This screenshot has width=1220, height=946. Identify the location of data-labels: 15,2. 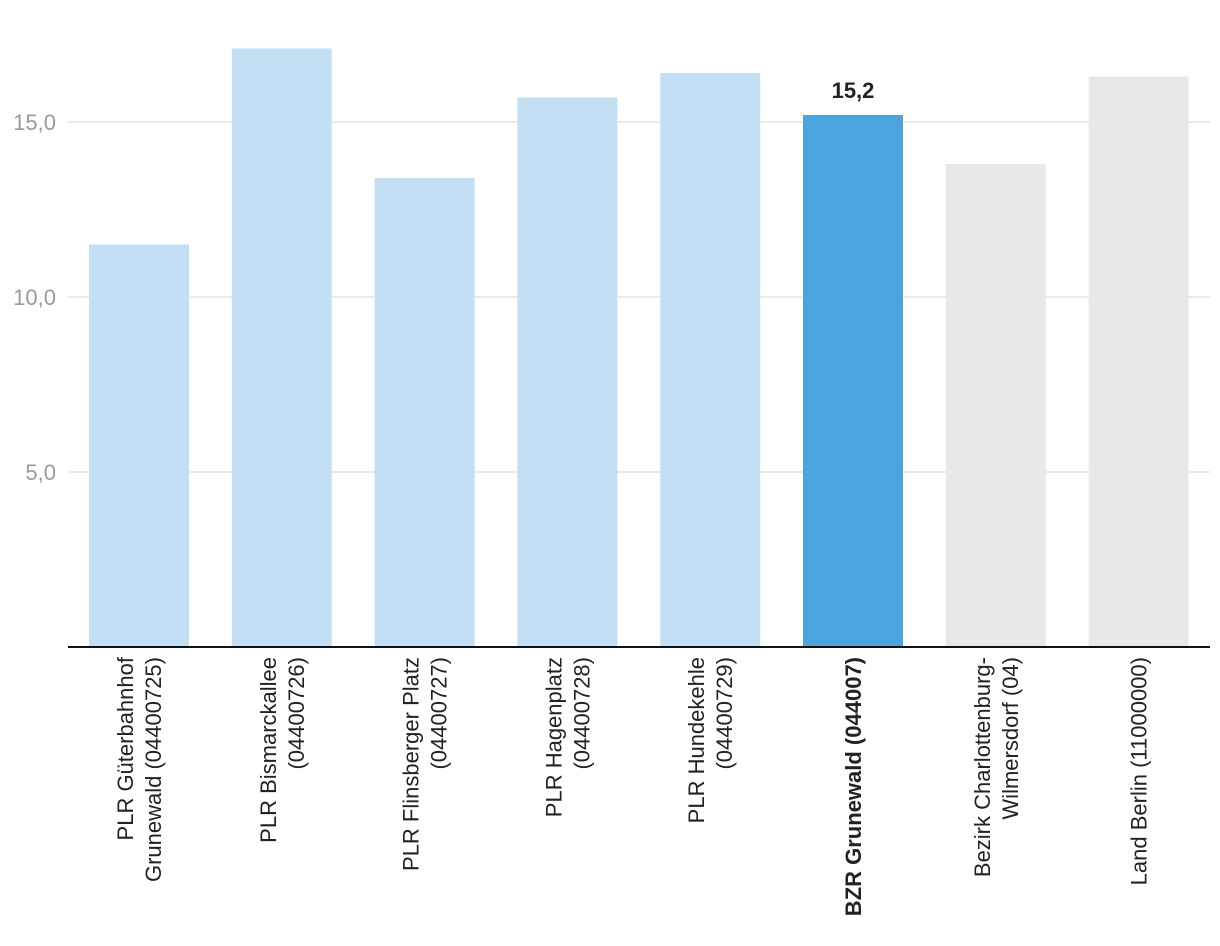
(853, 90).